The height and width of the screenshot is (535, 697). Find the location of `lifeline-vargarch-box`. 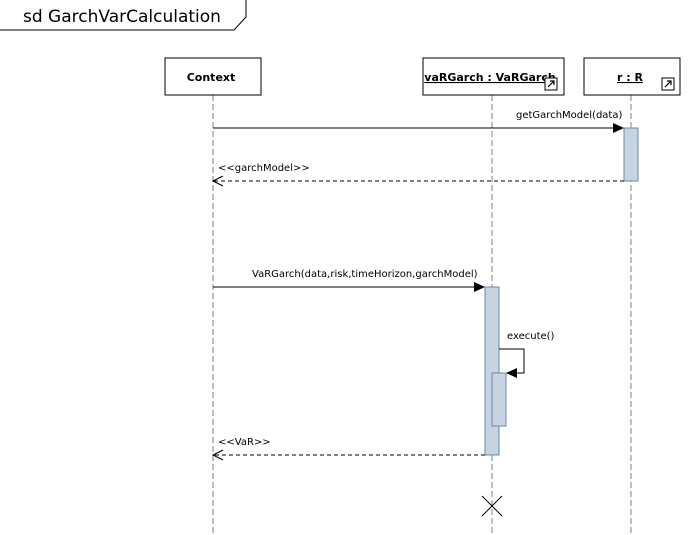

lifeline-vargarch-box is located at coordinates (493, 76).